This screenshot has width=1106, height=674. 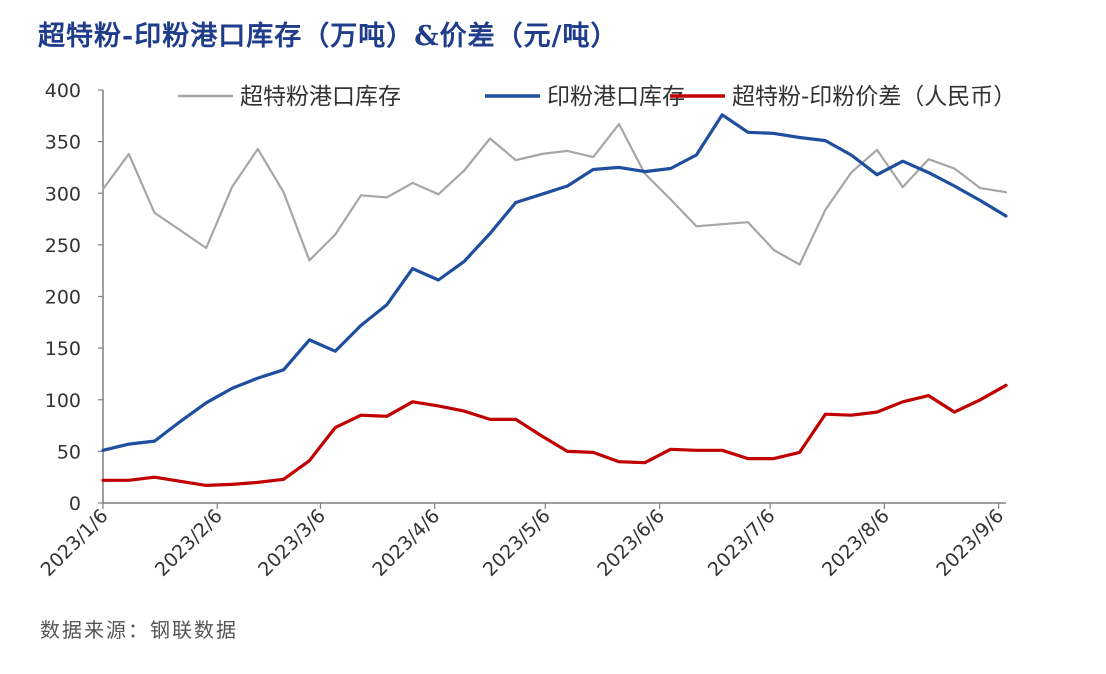 I want to click on legend: 超特粉港口库存 印粉港口库存 超特粉-印粉价差（人民币）, so click(x=597, y=97).